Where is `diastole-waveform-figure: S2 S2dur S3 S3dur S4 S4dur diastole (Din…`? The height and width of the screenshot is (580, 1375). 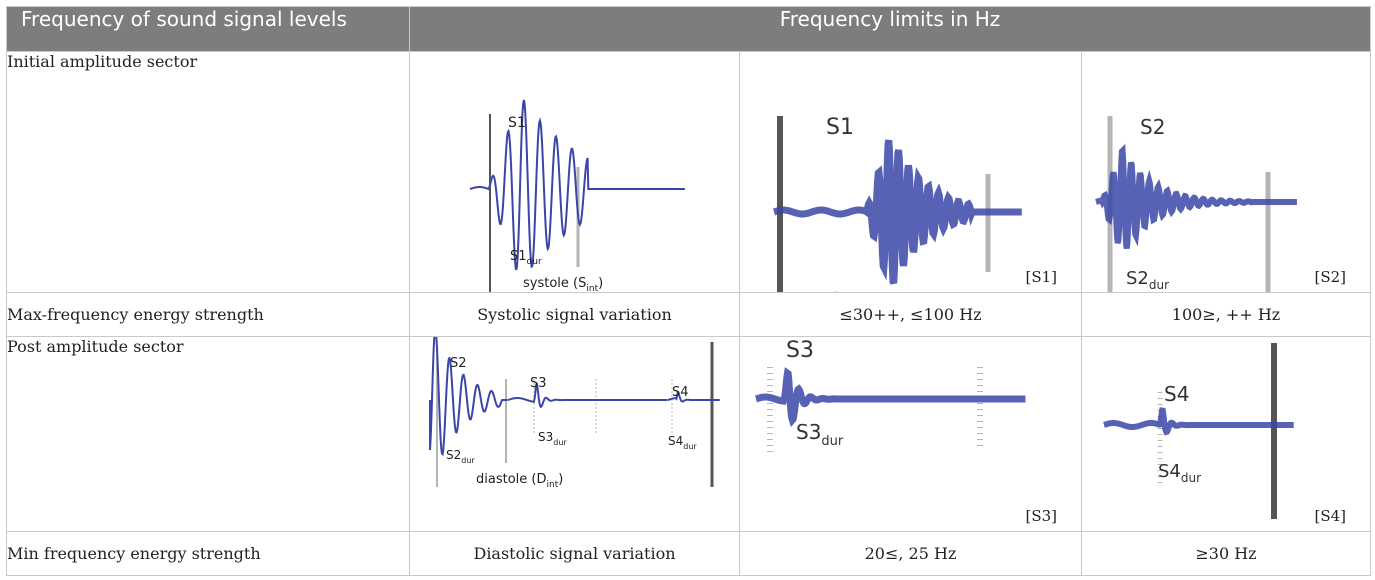 diastole-waveform-figure: S2 S2dur S3 S3dur S4 S4dur diastole (Din… is located at coordinates (574, 413).